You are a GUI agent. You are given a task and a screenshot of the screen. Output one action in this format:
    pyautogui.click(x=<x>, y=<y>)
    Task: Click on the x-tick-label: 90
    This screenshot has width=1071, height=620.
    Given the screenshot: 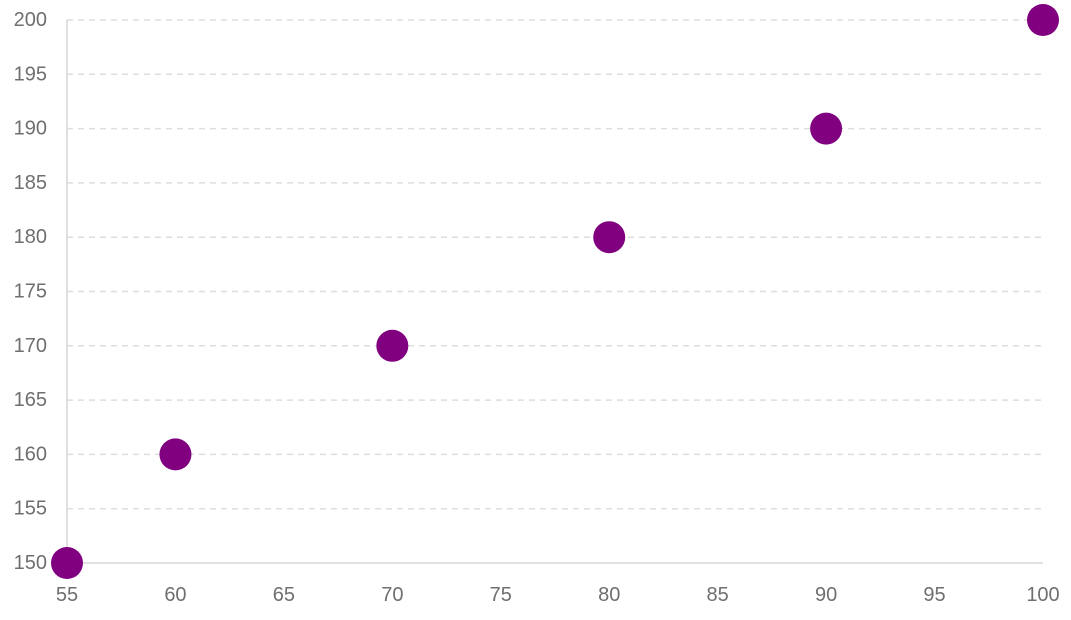 What is the action you would take?
    pyautogui.click(x=826, y=595)
    